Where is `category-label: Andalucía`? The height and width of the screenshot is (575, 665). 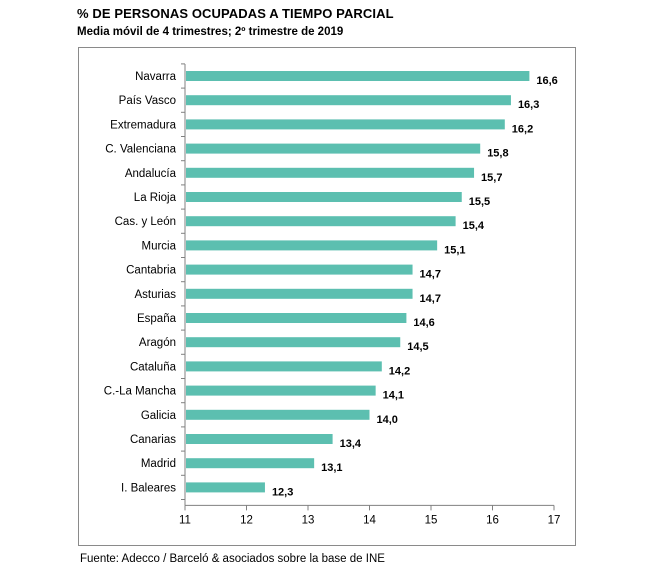
category-label: Andalucía is located at coordinates (151, 174).